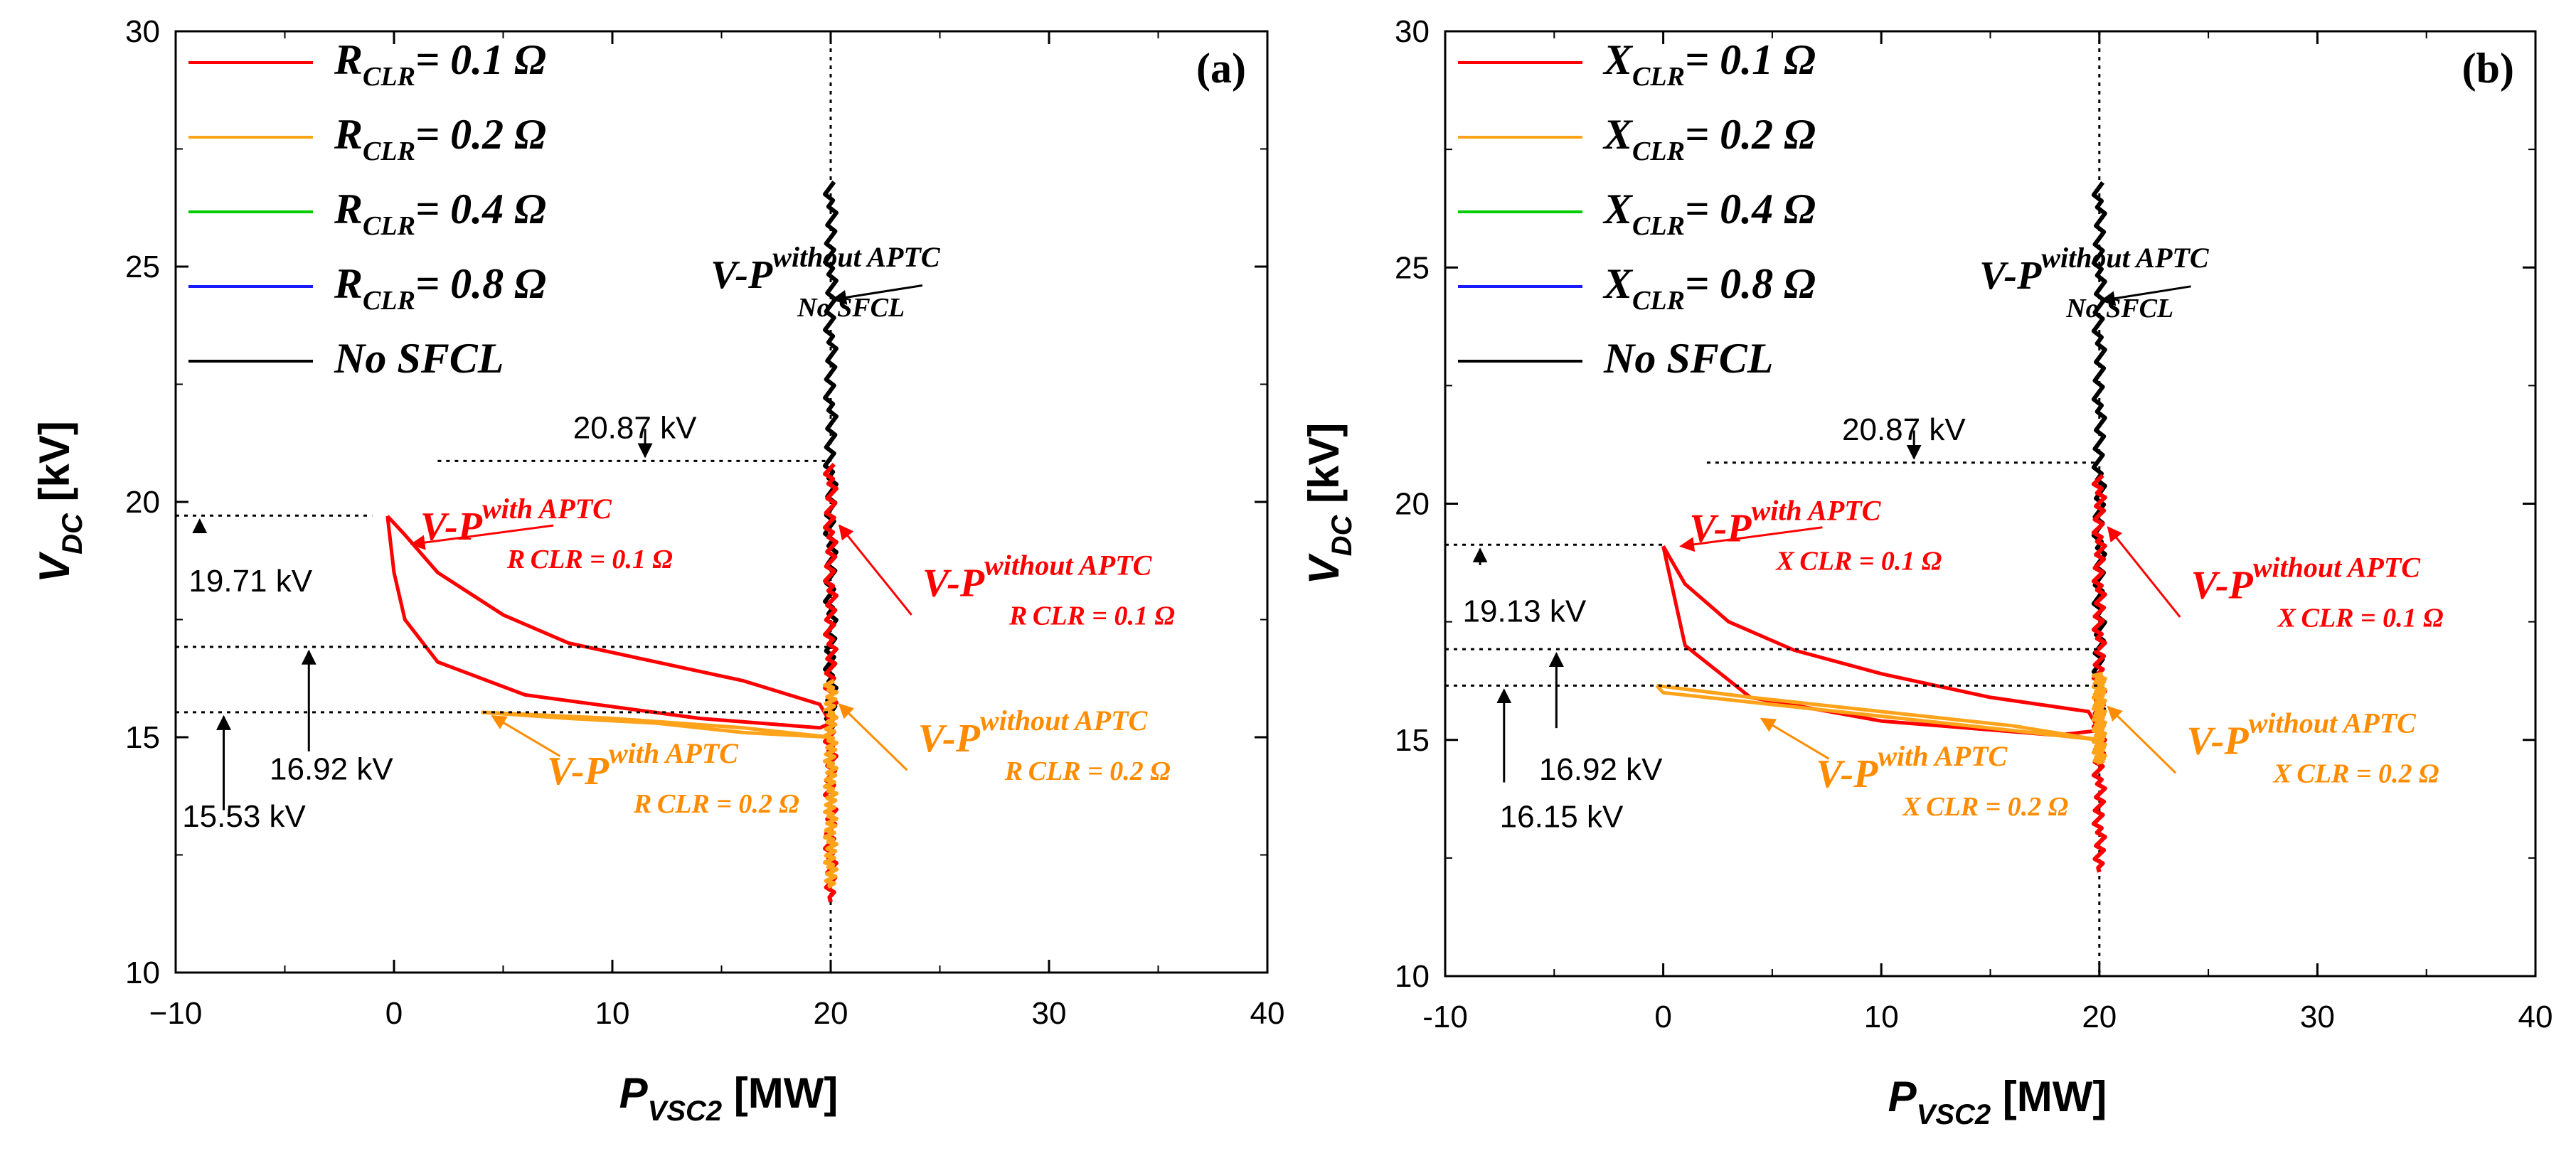  I want to click on legend-label: RCLR= 0.2 Ω, so click(440, 138).